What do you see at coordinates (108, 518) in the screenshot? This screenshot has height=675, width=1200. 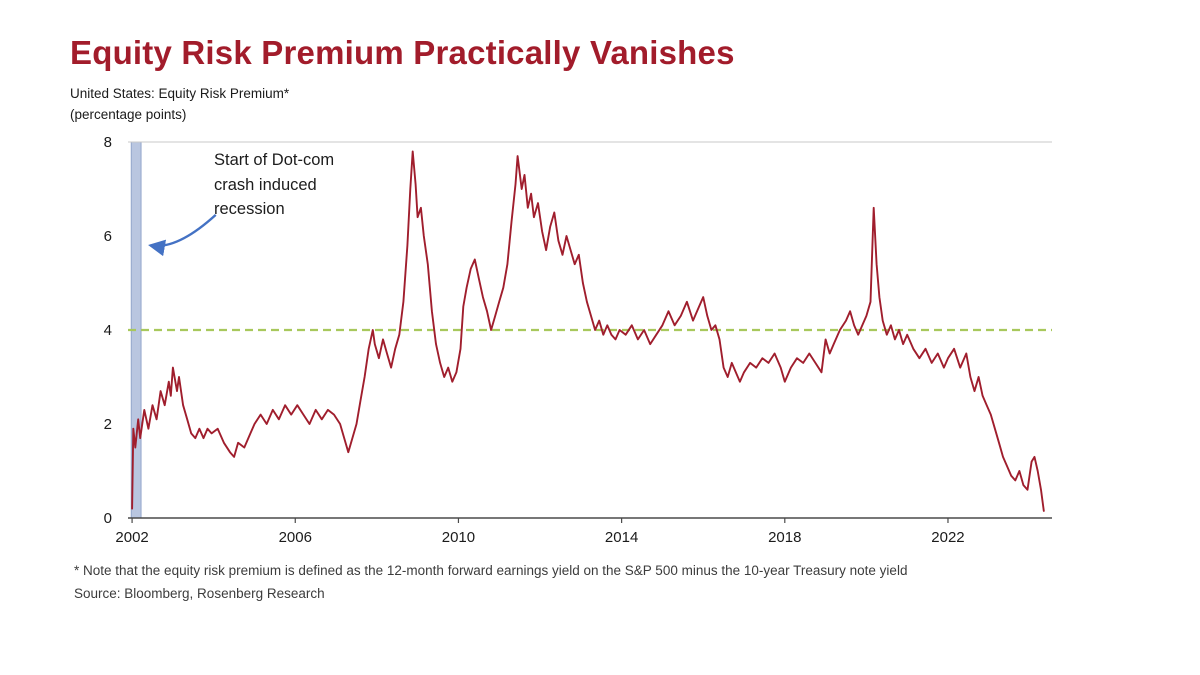 I see `y-tick-label: 0` at bounding box center [108, 518].